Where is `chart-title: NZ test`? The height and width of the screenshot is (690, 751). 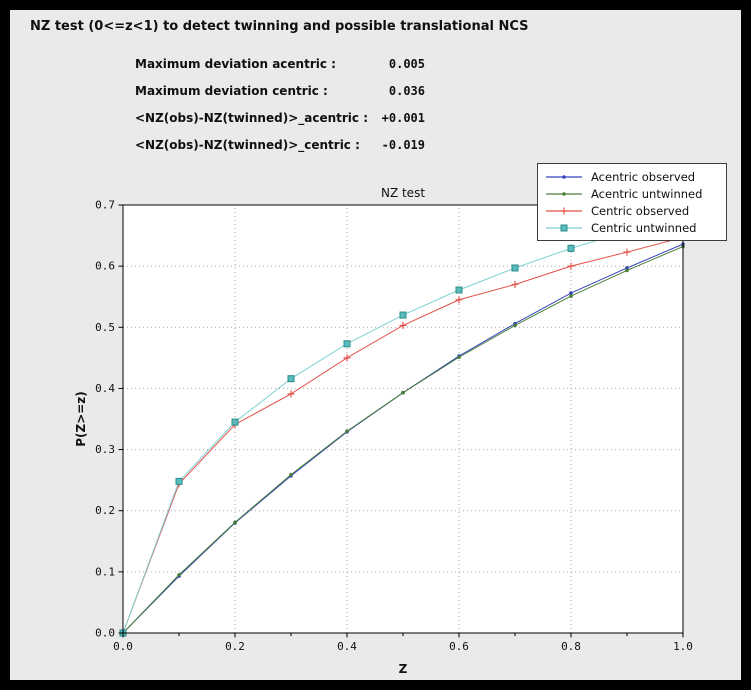 chart-title: NZ test is located at coordinates (403, 193).